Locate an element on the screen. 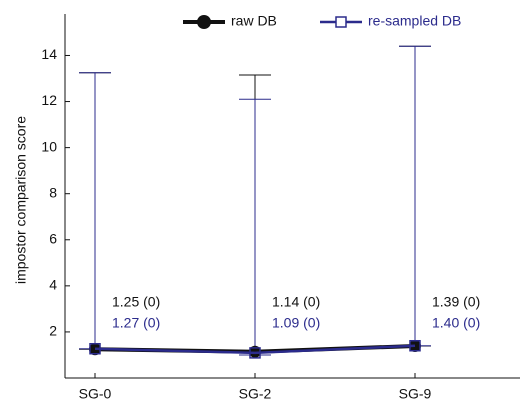 This screenshot has width=522, height=408. x-tick-label: SG-2 is located at coordinates (255, 394).